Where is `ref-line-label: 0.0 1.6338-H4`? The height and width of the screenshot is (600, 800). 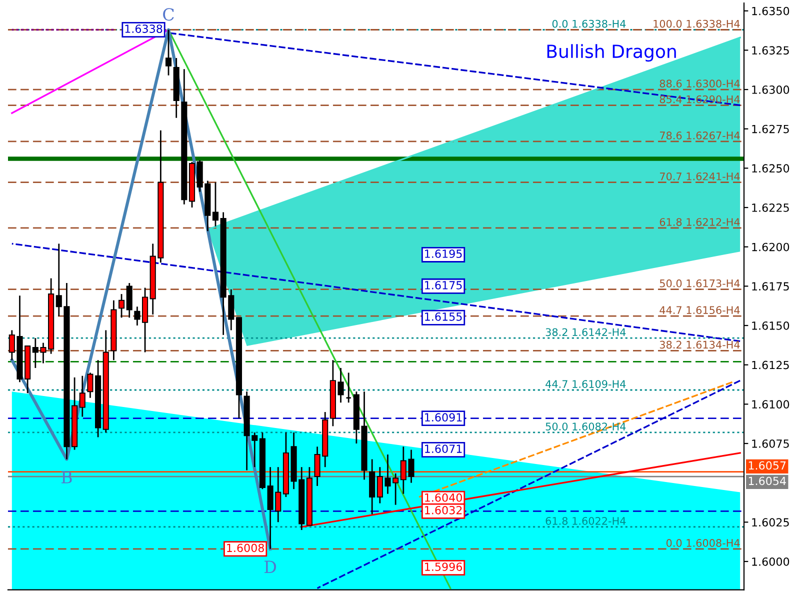
ref-line-label: 0.0 1.6338-H4 is located at coordinates (589, 24).